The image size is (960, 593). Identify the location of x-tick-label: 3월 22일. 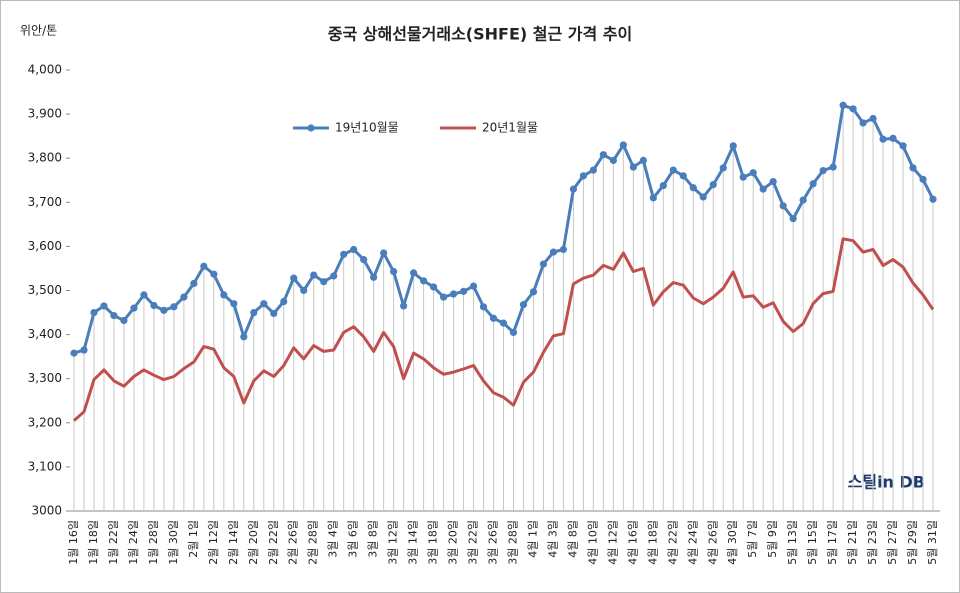
(473, 542).